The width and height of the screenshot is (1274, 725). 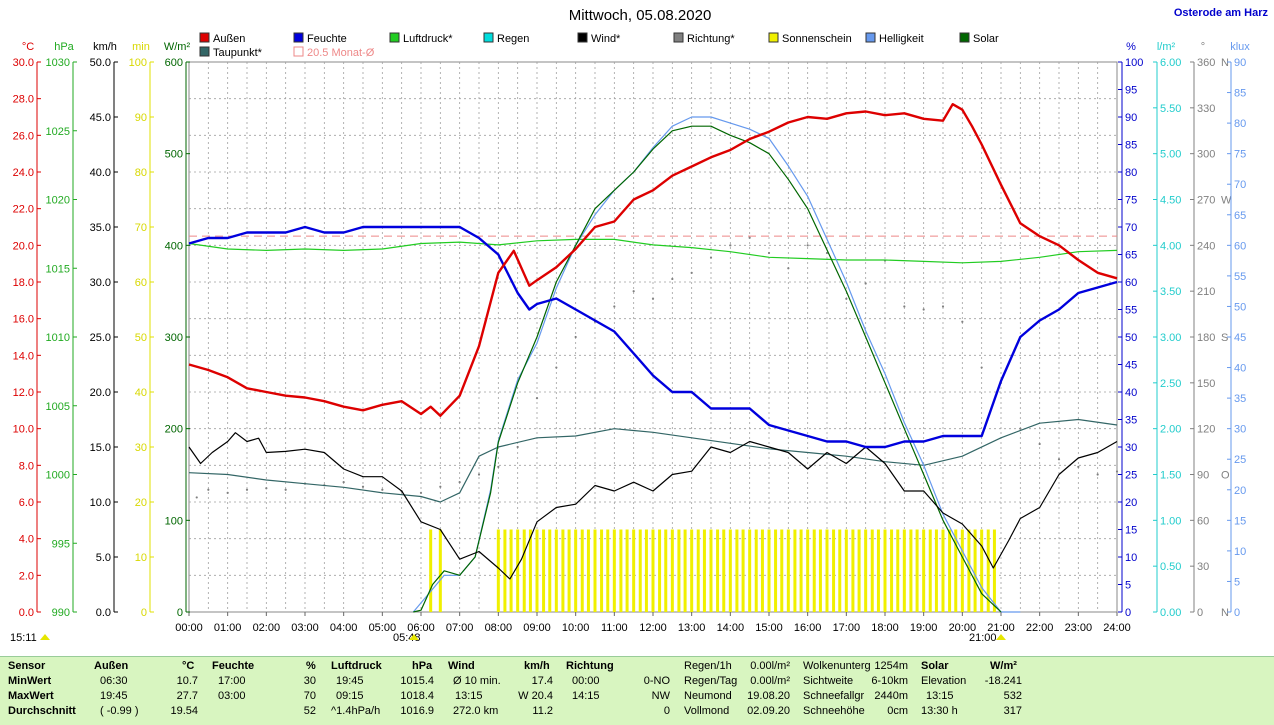 What do you see at coordinates (542, 681) in the screenshot?
I see `stats-wind-min: 17.4` at bounding box center [542, 681].